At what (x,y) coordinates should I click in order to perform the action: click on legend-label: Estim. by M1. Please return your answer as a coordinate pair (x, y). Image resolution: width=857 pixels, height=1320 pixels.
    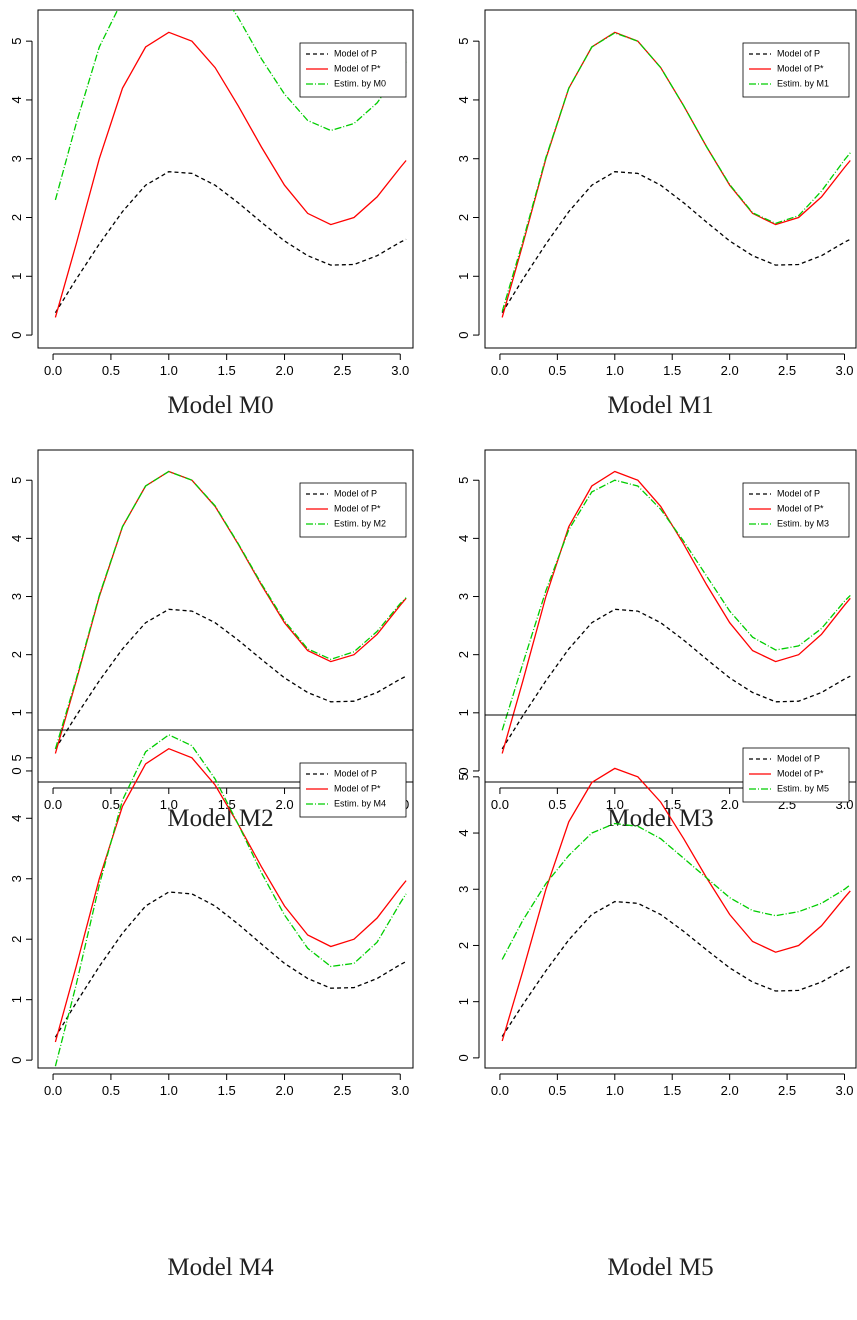
    Looking at the image, I should click on (803, 83).